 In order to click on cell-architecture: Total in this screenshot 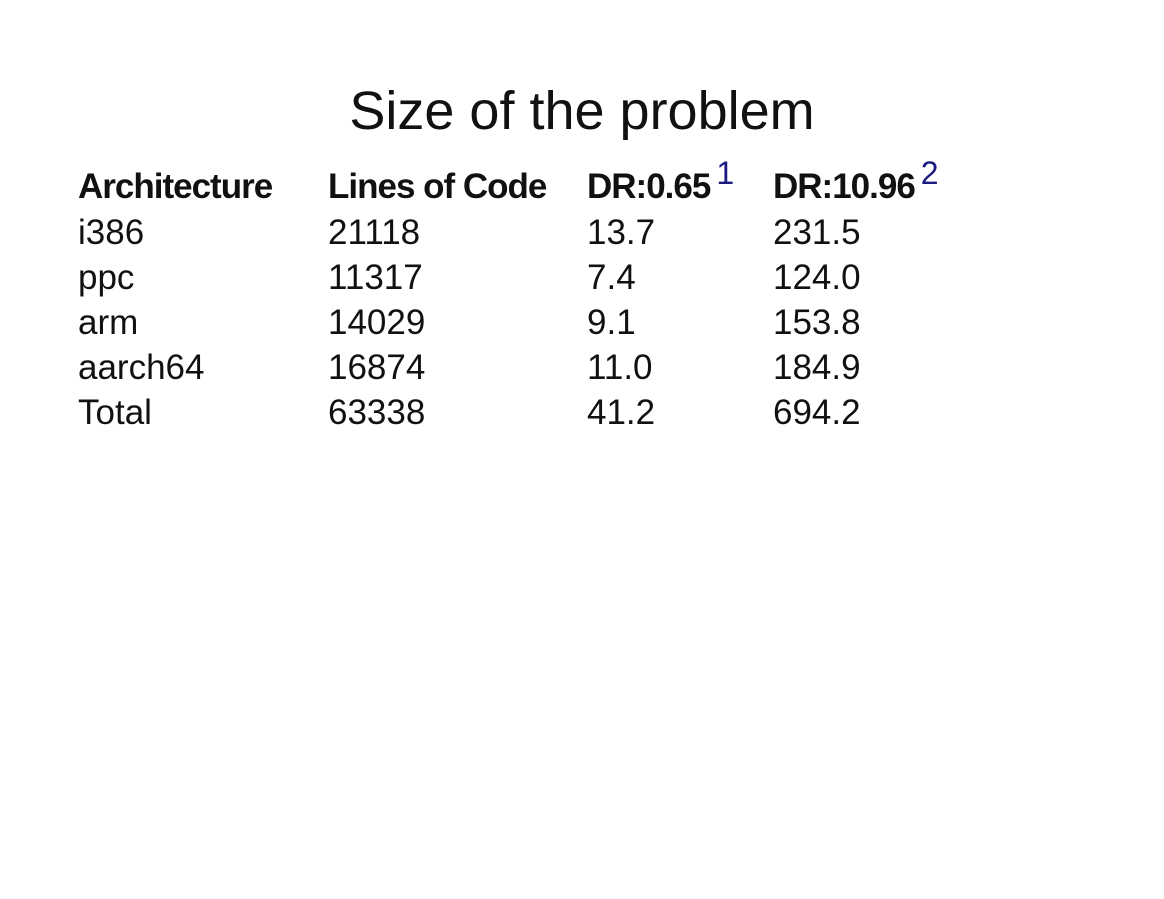, I will do `click(115, 412)`.